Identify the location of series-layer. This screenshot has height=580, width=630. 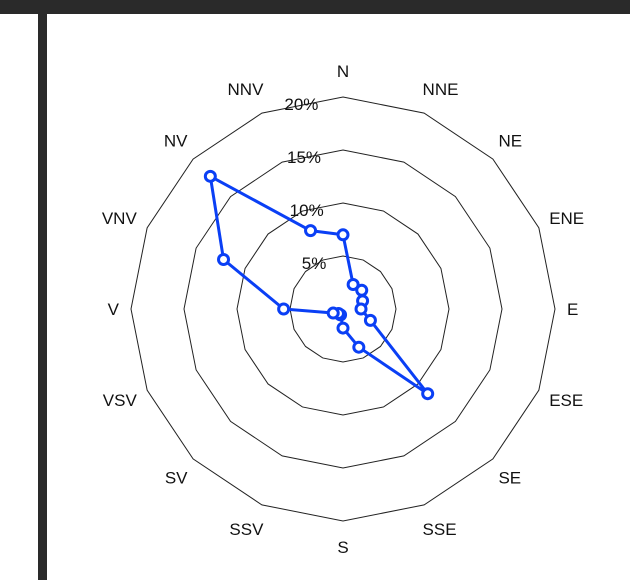
(319, 285).